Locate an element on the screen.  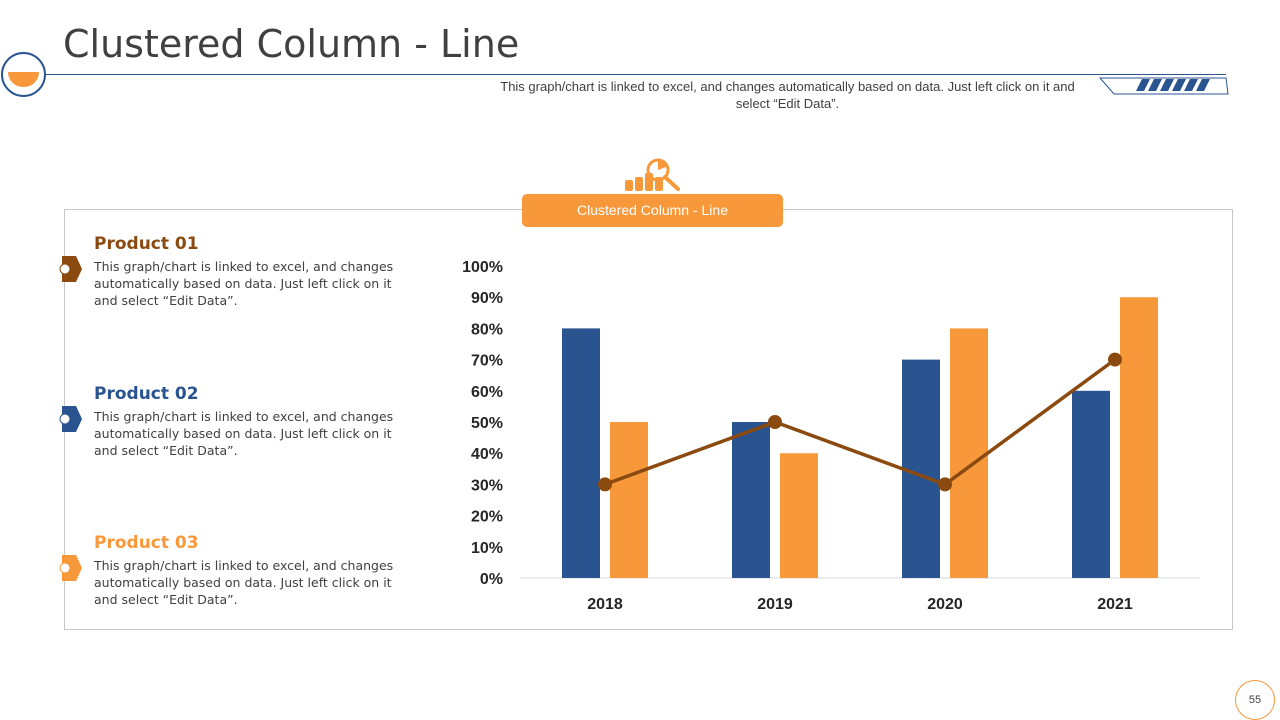
product-03-title: Product 03 is located at coordinates (146, 543).